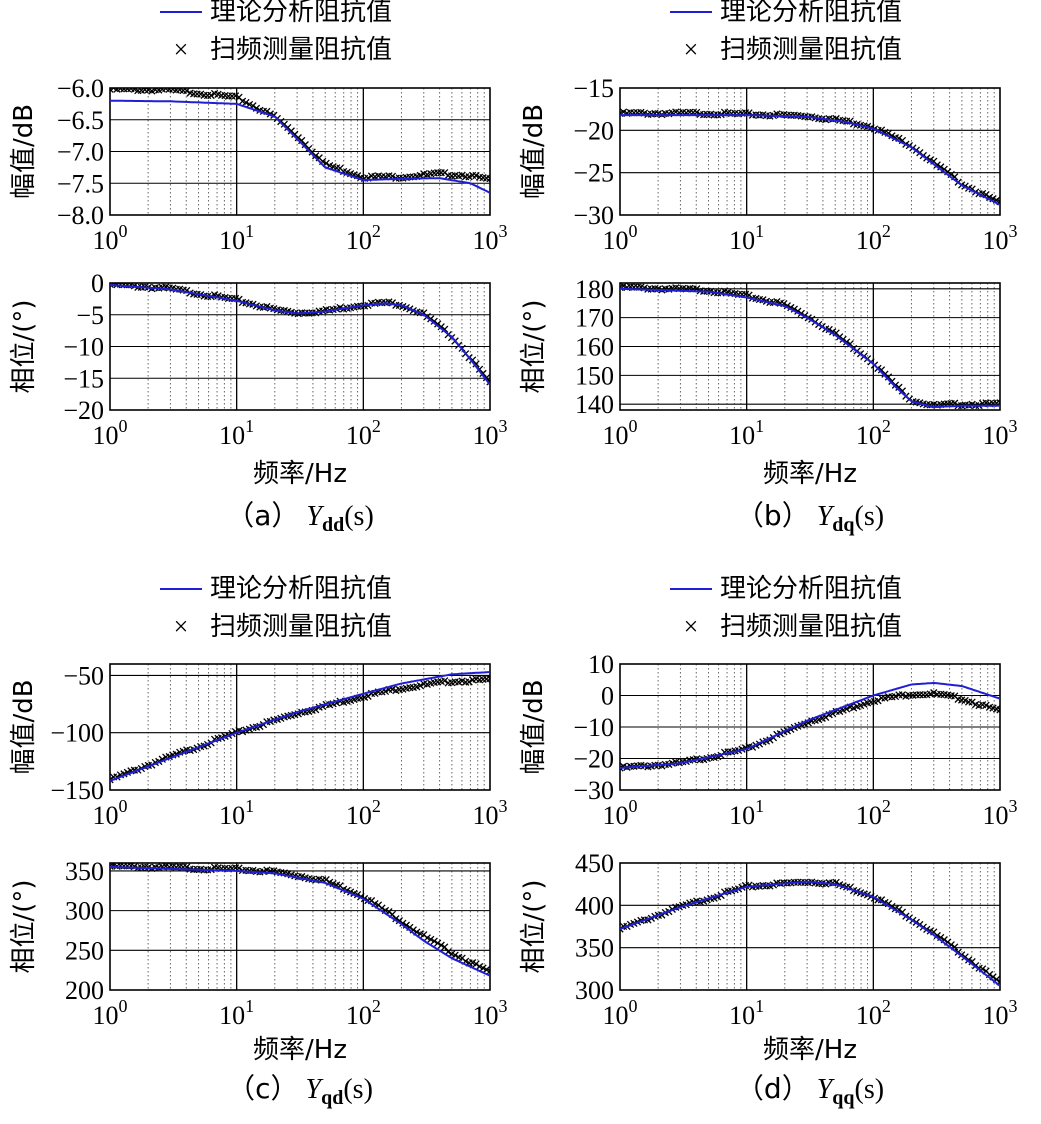 The height and width of the screenshot is (1124, 1041). I want to click on y-tick-label: −150, so click(77, 790).